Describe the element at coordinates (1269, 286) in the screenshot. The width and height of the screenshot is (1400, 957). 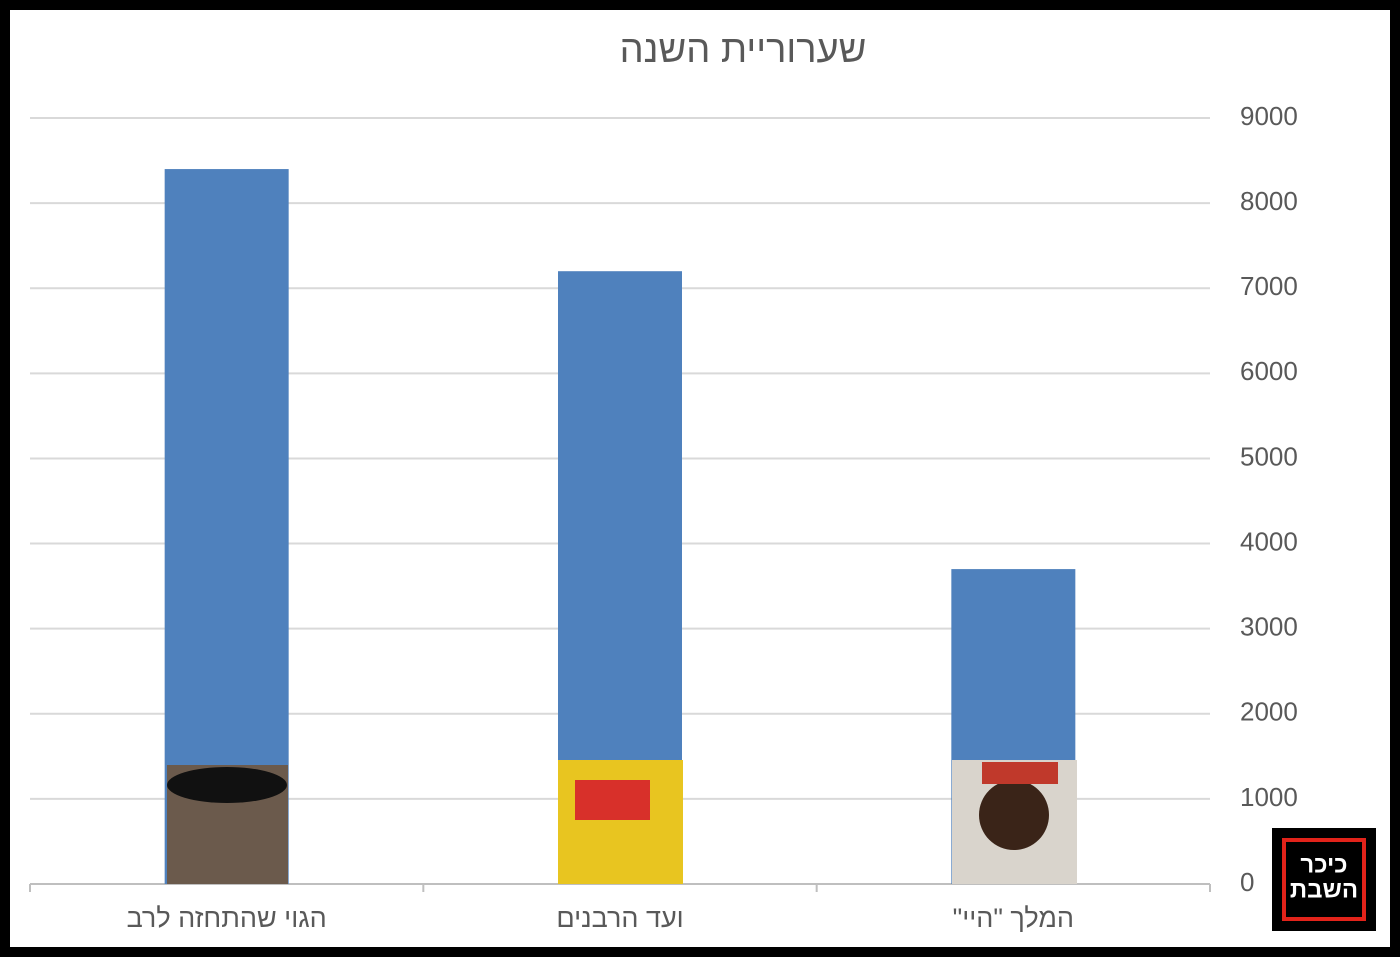
I see `y-tick-label: 7000` at that location.